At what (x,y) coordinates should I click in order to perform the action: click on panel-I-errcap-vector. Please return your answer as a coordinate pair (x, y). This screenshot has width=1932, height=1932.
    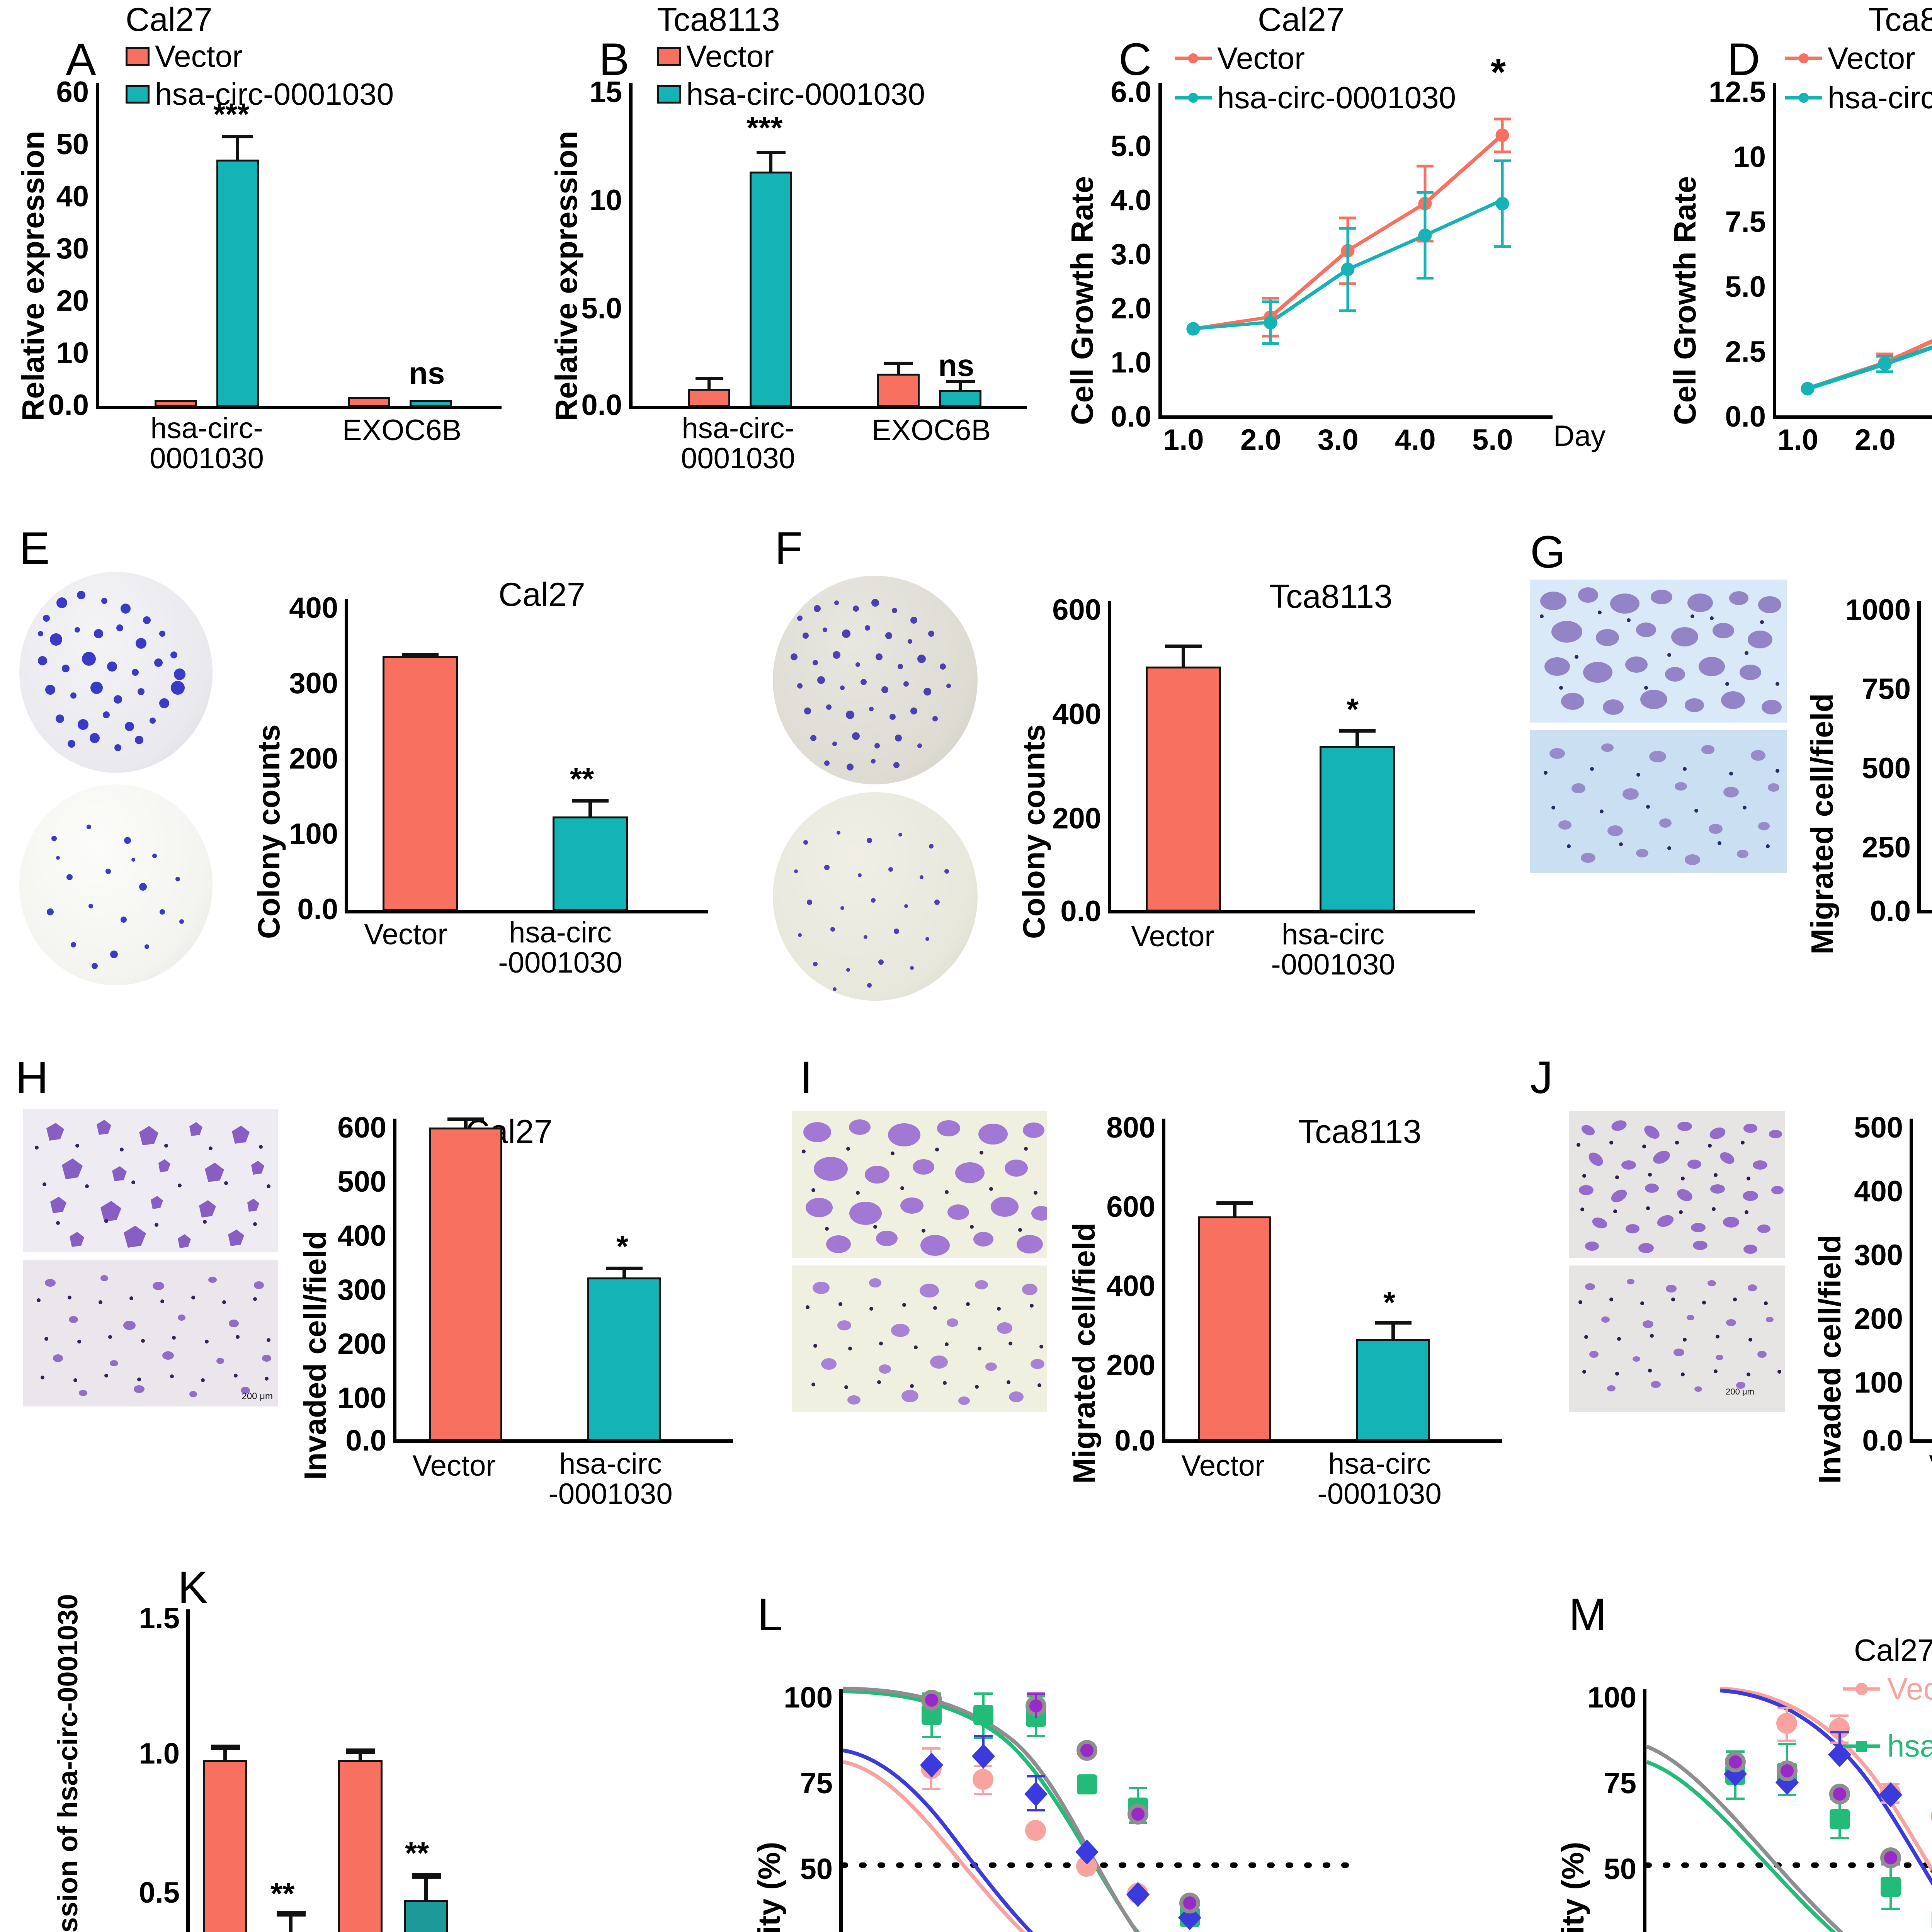
    Looking at the image, I should click on (1234, 1203).